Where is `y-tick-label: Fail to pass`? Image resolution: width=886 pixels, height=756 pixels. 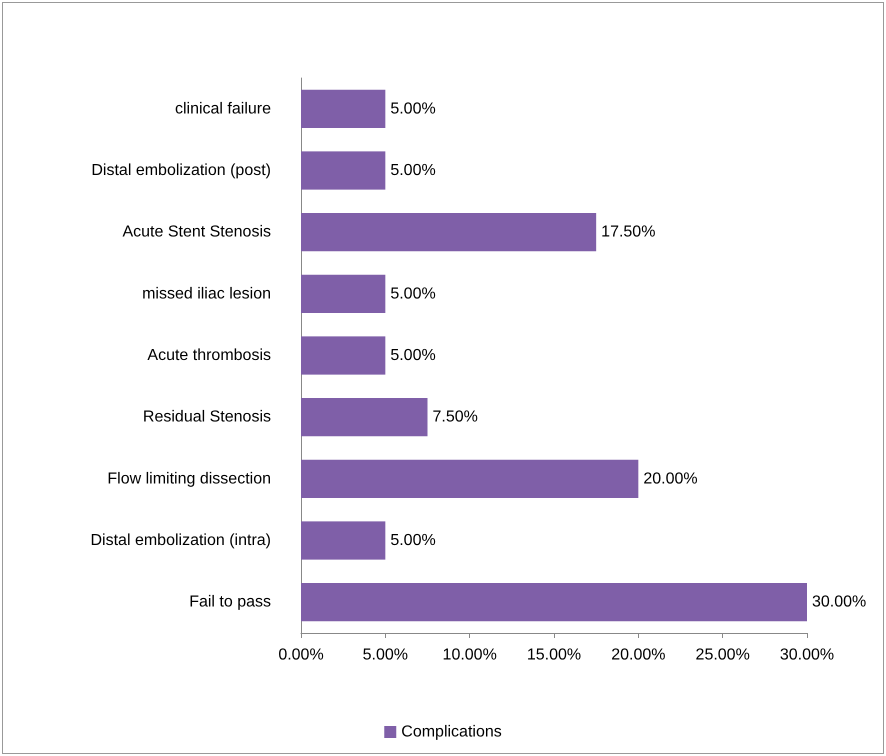 y-tick-label: Fail to pass is located at coordinates (230, 602).